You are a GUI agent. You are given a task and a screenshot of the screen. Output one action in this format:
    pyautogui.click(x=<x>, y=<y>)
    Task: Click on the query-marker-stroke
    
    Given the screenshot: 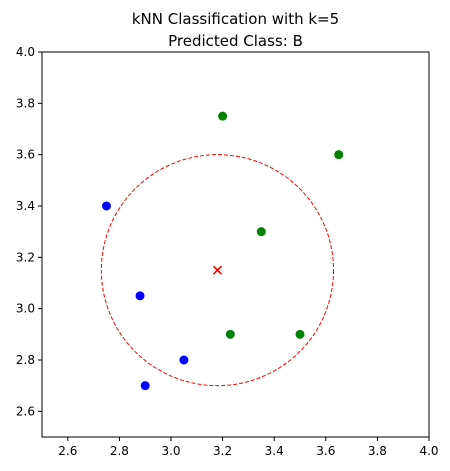 What is the action you would take?
    pyautogui.click(x=217, y=270)
    